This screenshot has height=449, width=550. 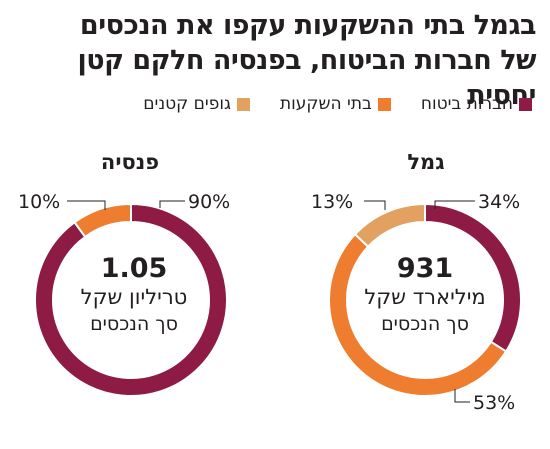 What do you see at coordinates (134, 324) in the screenshot?
I see `center-sub-pension: סך הנכסים` at bounding box center [134, 324].